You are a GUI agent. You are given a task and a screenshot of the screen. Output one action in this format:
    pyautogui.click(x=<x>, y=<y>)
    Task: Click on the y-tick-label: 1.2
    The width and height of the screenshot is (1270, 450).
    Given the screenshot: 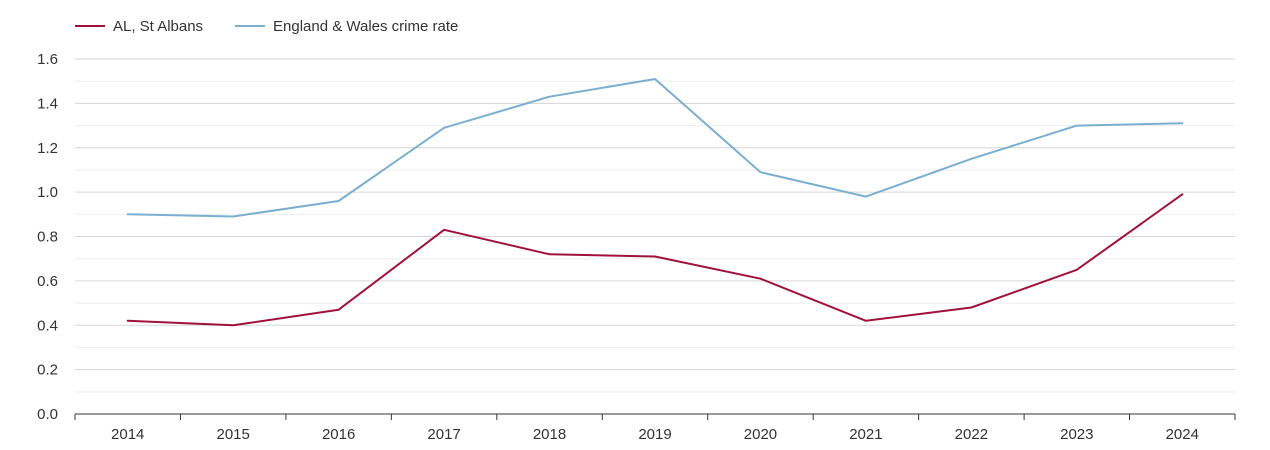 What is the action you would take?
    pyautogui.click(x=47, y=148)
    